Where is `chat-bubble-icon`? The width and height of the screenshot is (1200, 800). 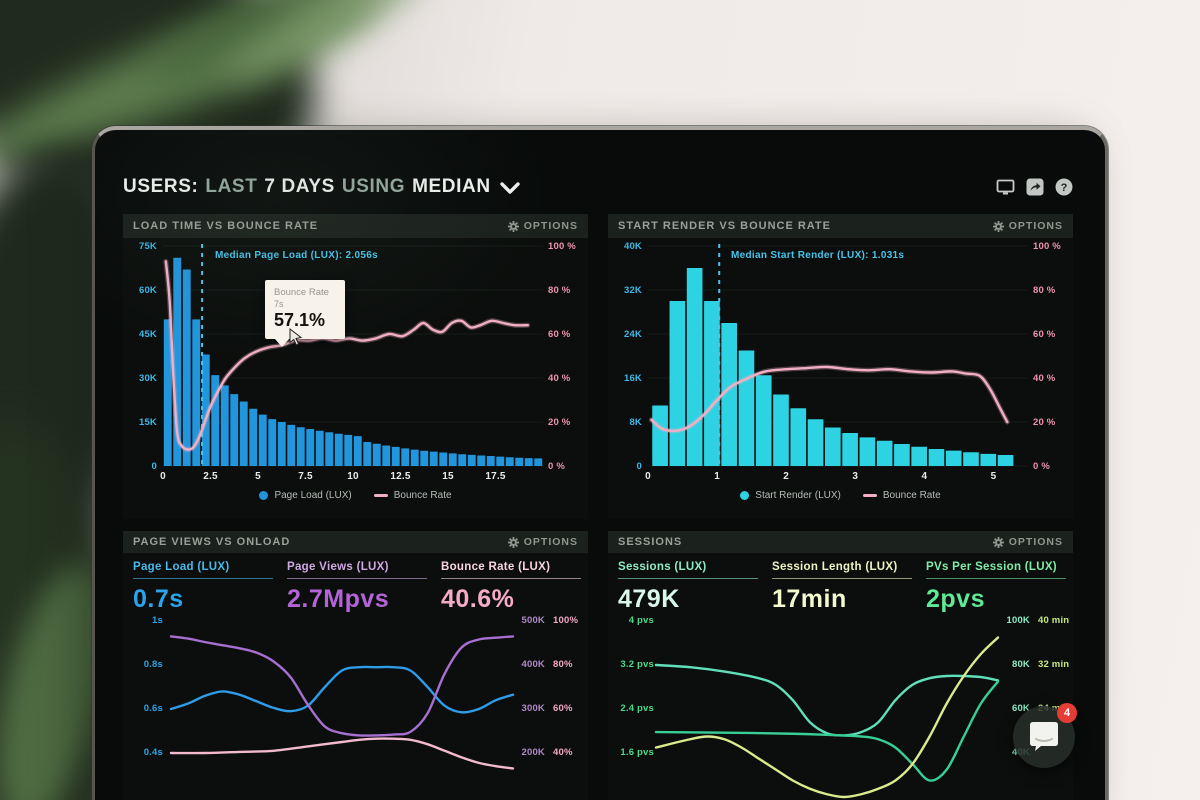 chat-bubble-icon is located at coordinates (1044, 736).